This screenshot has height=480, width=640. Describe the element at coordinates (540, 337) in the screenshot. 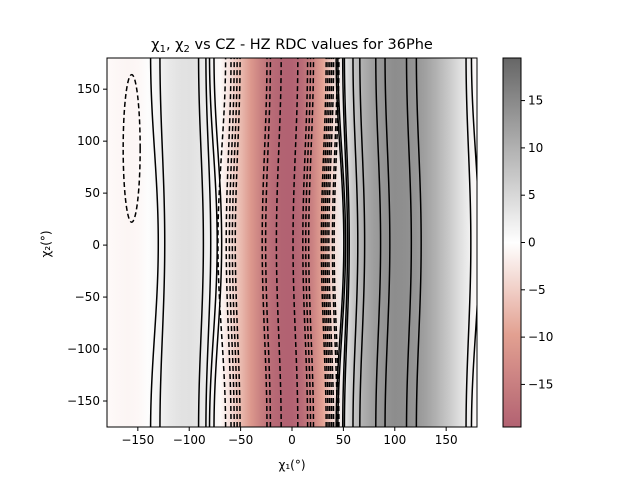

I see `colorbar-tick-label: −10` at that location.